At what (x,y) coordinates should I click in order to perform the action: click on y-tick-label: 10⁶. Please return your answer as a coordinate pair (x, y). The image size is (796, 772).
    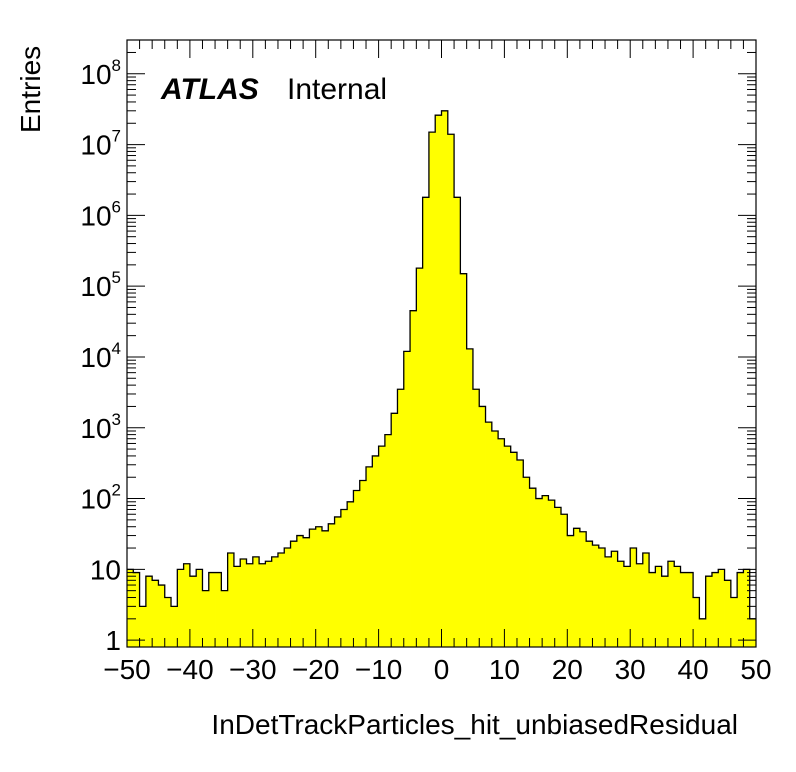
    Looking at the image, I should click on (100, 214).